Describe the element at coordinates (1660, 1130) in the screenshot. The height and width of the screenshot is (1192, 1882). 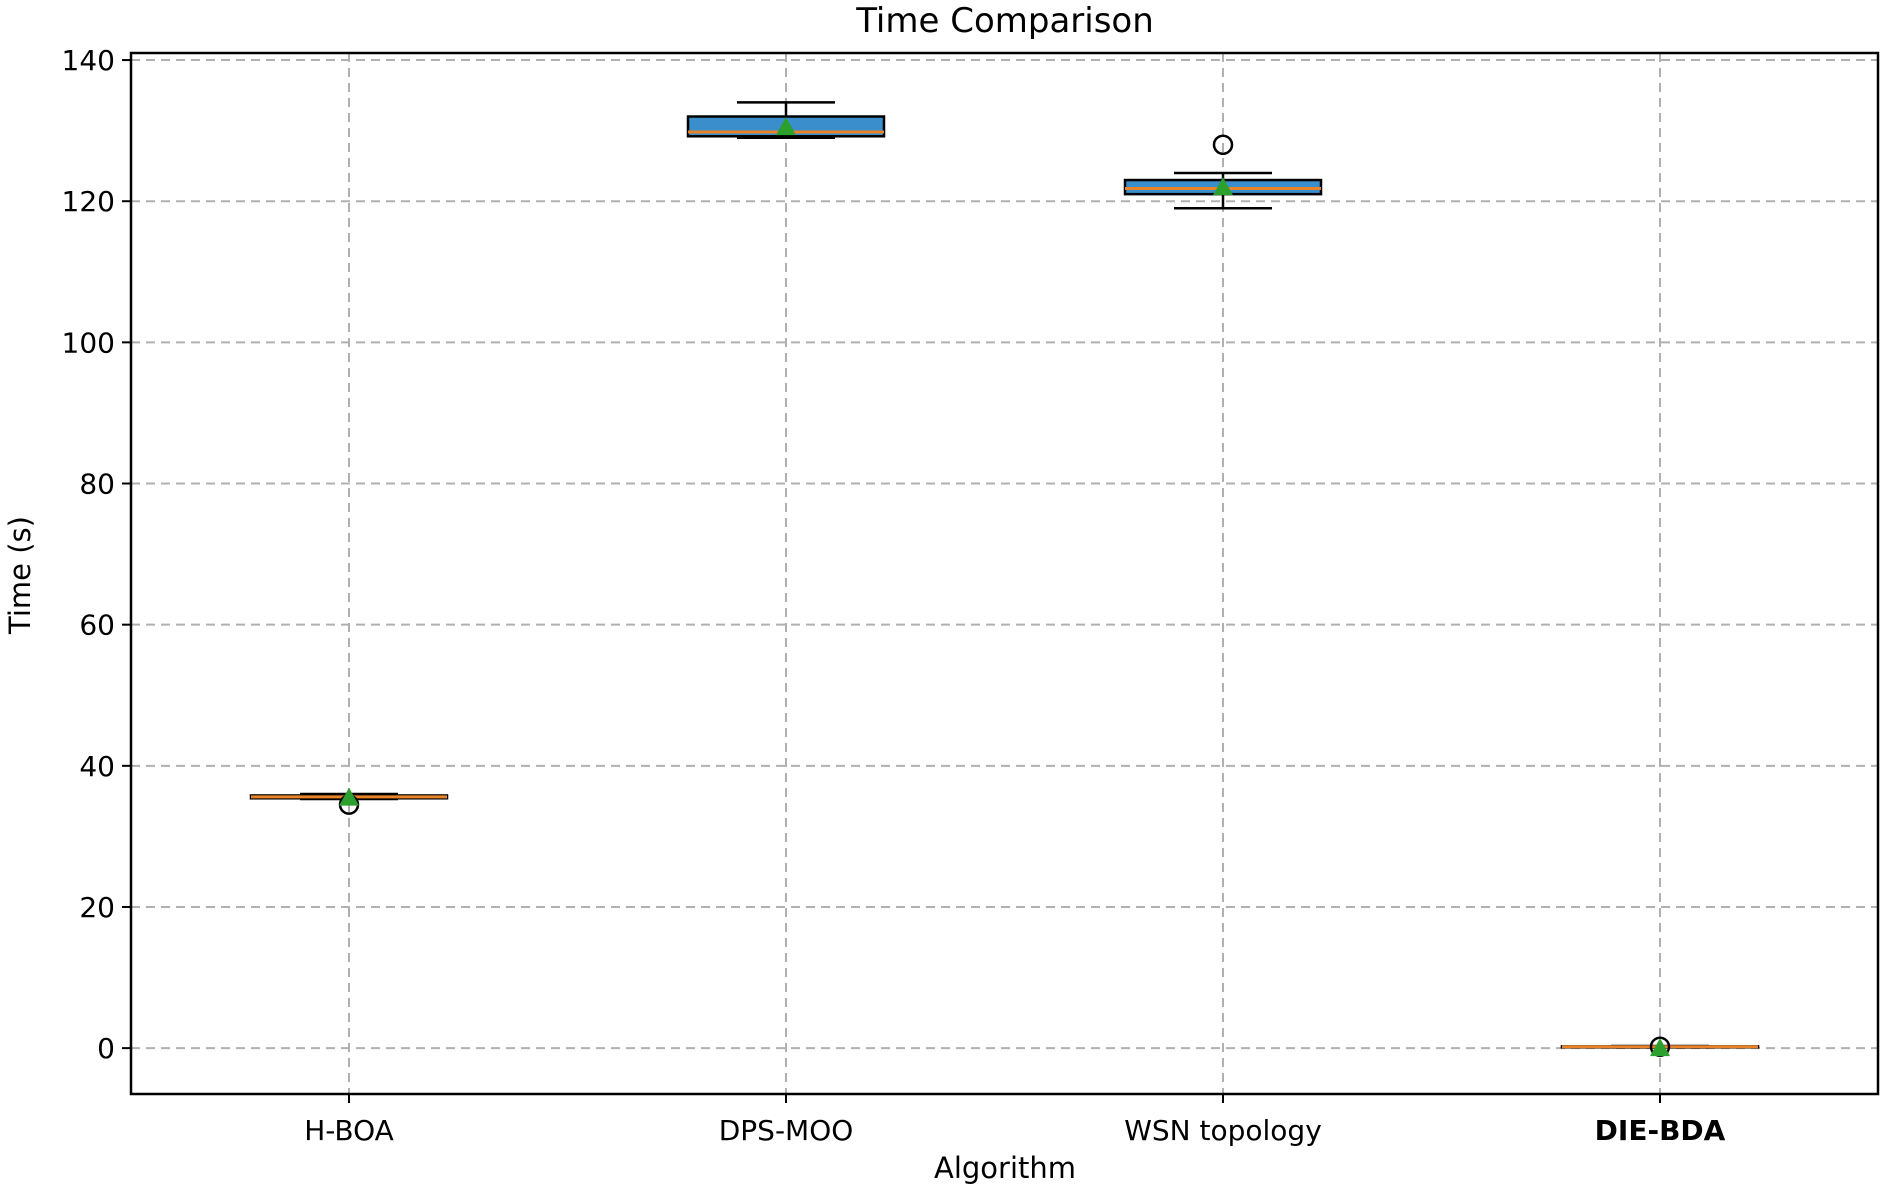
I see `x-tick-label: DIE-BDA` at that location.